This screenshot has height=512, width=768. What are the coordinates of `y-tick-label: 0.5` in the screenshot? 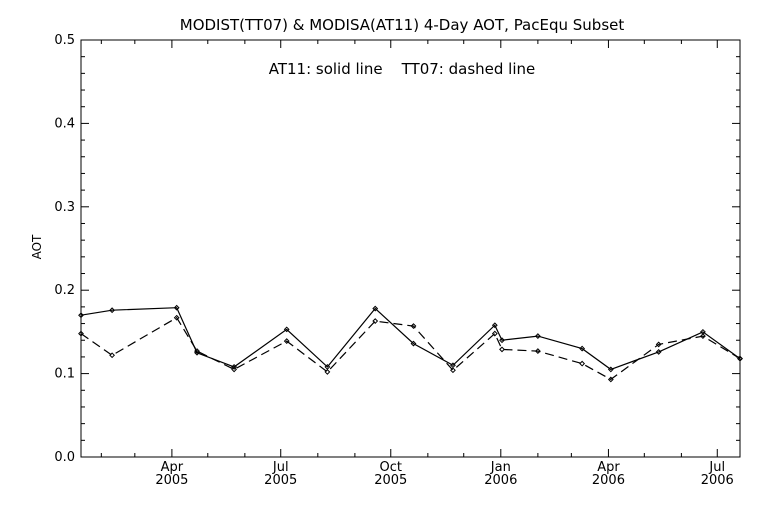 It's located at (64, 40).